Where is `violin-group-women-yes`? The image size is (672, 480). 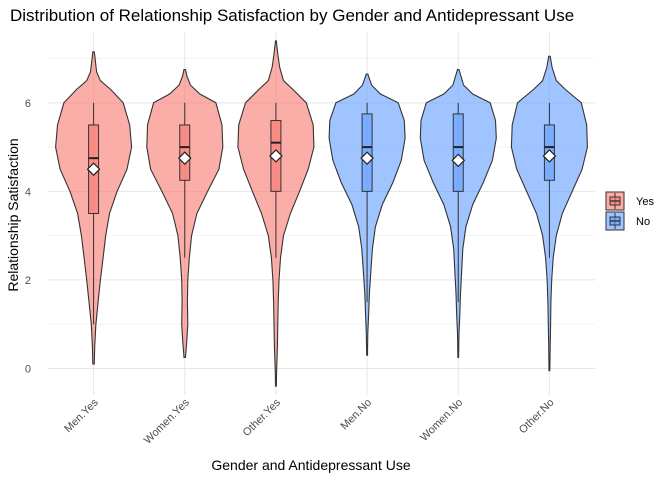 violin-group-women-yes is located at coordinates (185, 213).